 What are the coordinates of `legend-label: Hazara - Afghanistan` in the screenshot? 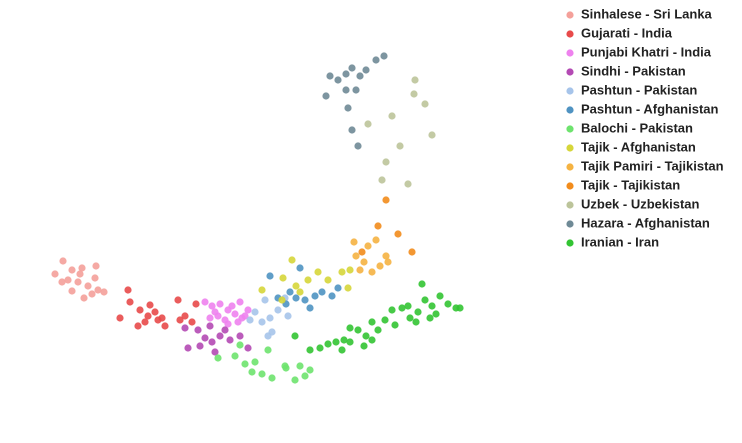 It's located at (645, 222).